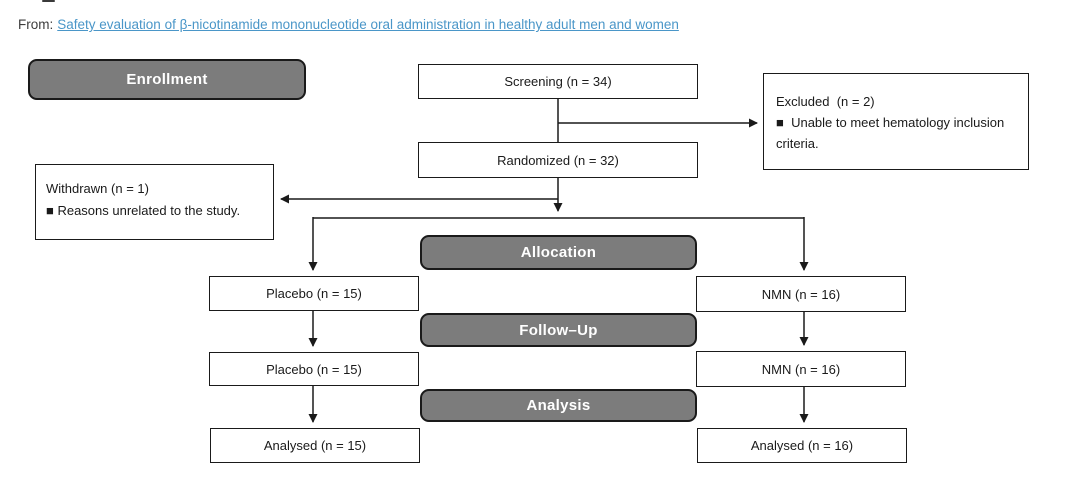  What do you see at coordinates (97, 188) in the screenshot?
I see `withdrawn-title: Withdrawn (n = 1)` at bounding box center [97, 188].